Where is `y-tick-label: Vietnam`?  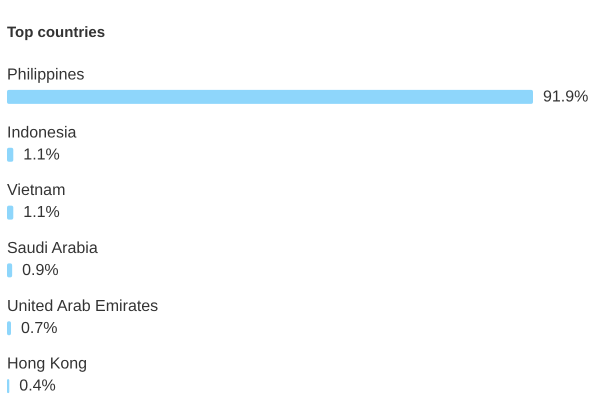 y-tick-label: Vietnam is located at coordinates (36, 191).